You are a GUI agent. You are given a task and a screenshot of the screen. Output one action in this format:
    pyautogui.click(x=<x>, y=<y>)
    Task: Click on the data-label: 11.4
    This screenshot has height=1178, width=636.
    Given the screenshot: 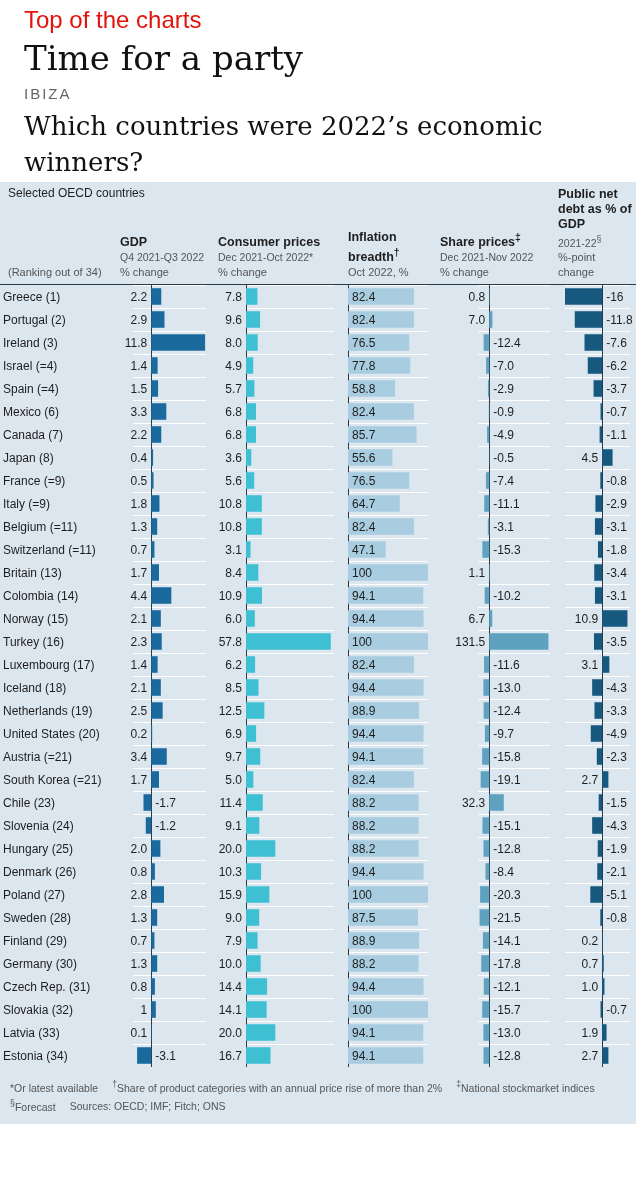 What is the action you would take?
    pyautogui.click(x=231, y=802)
    